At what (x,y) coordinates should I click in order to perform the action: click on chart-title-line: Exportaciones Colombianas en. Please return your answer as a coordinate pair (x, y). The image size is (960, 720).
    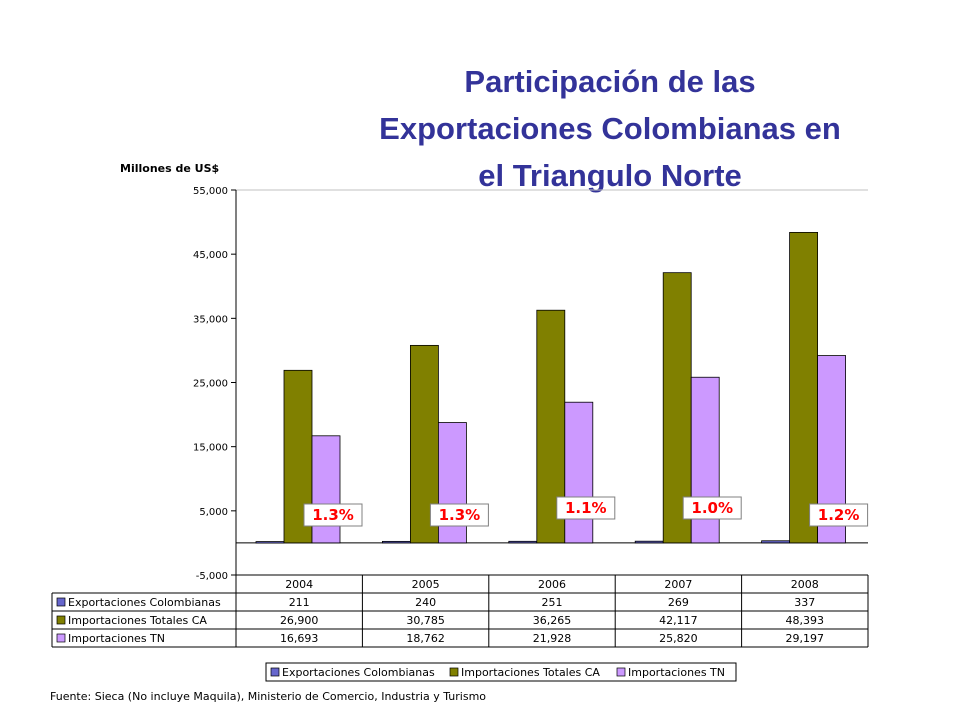
    Looking at the image, I should click on (610, 128).